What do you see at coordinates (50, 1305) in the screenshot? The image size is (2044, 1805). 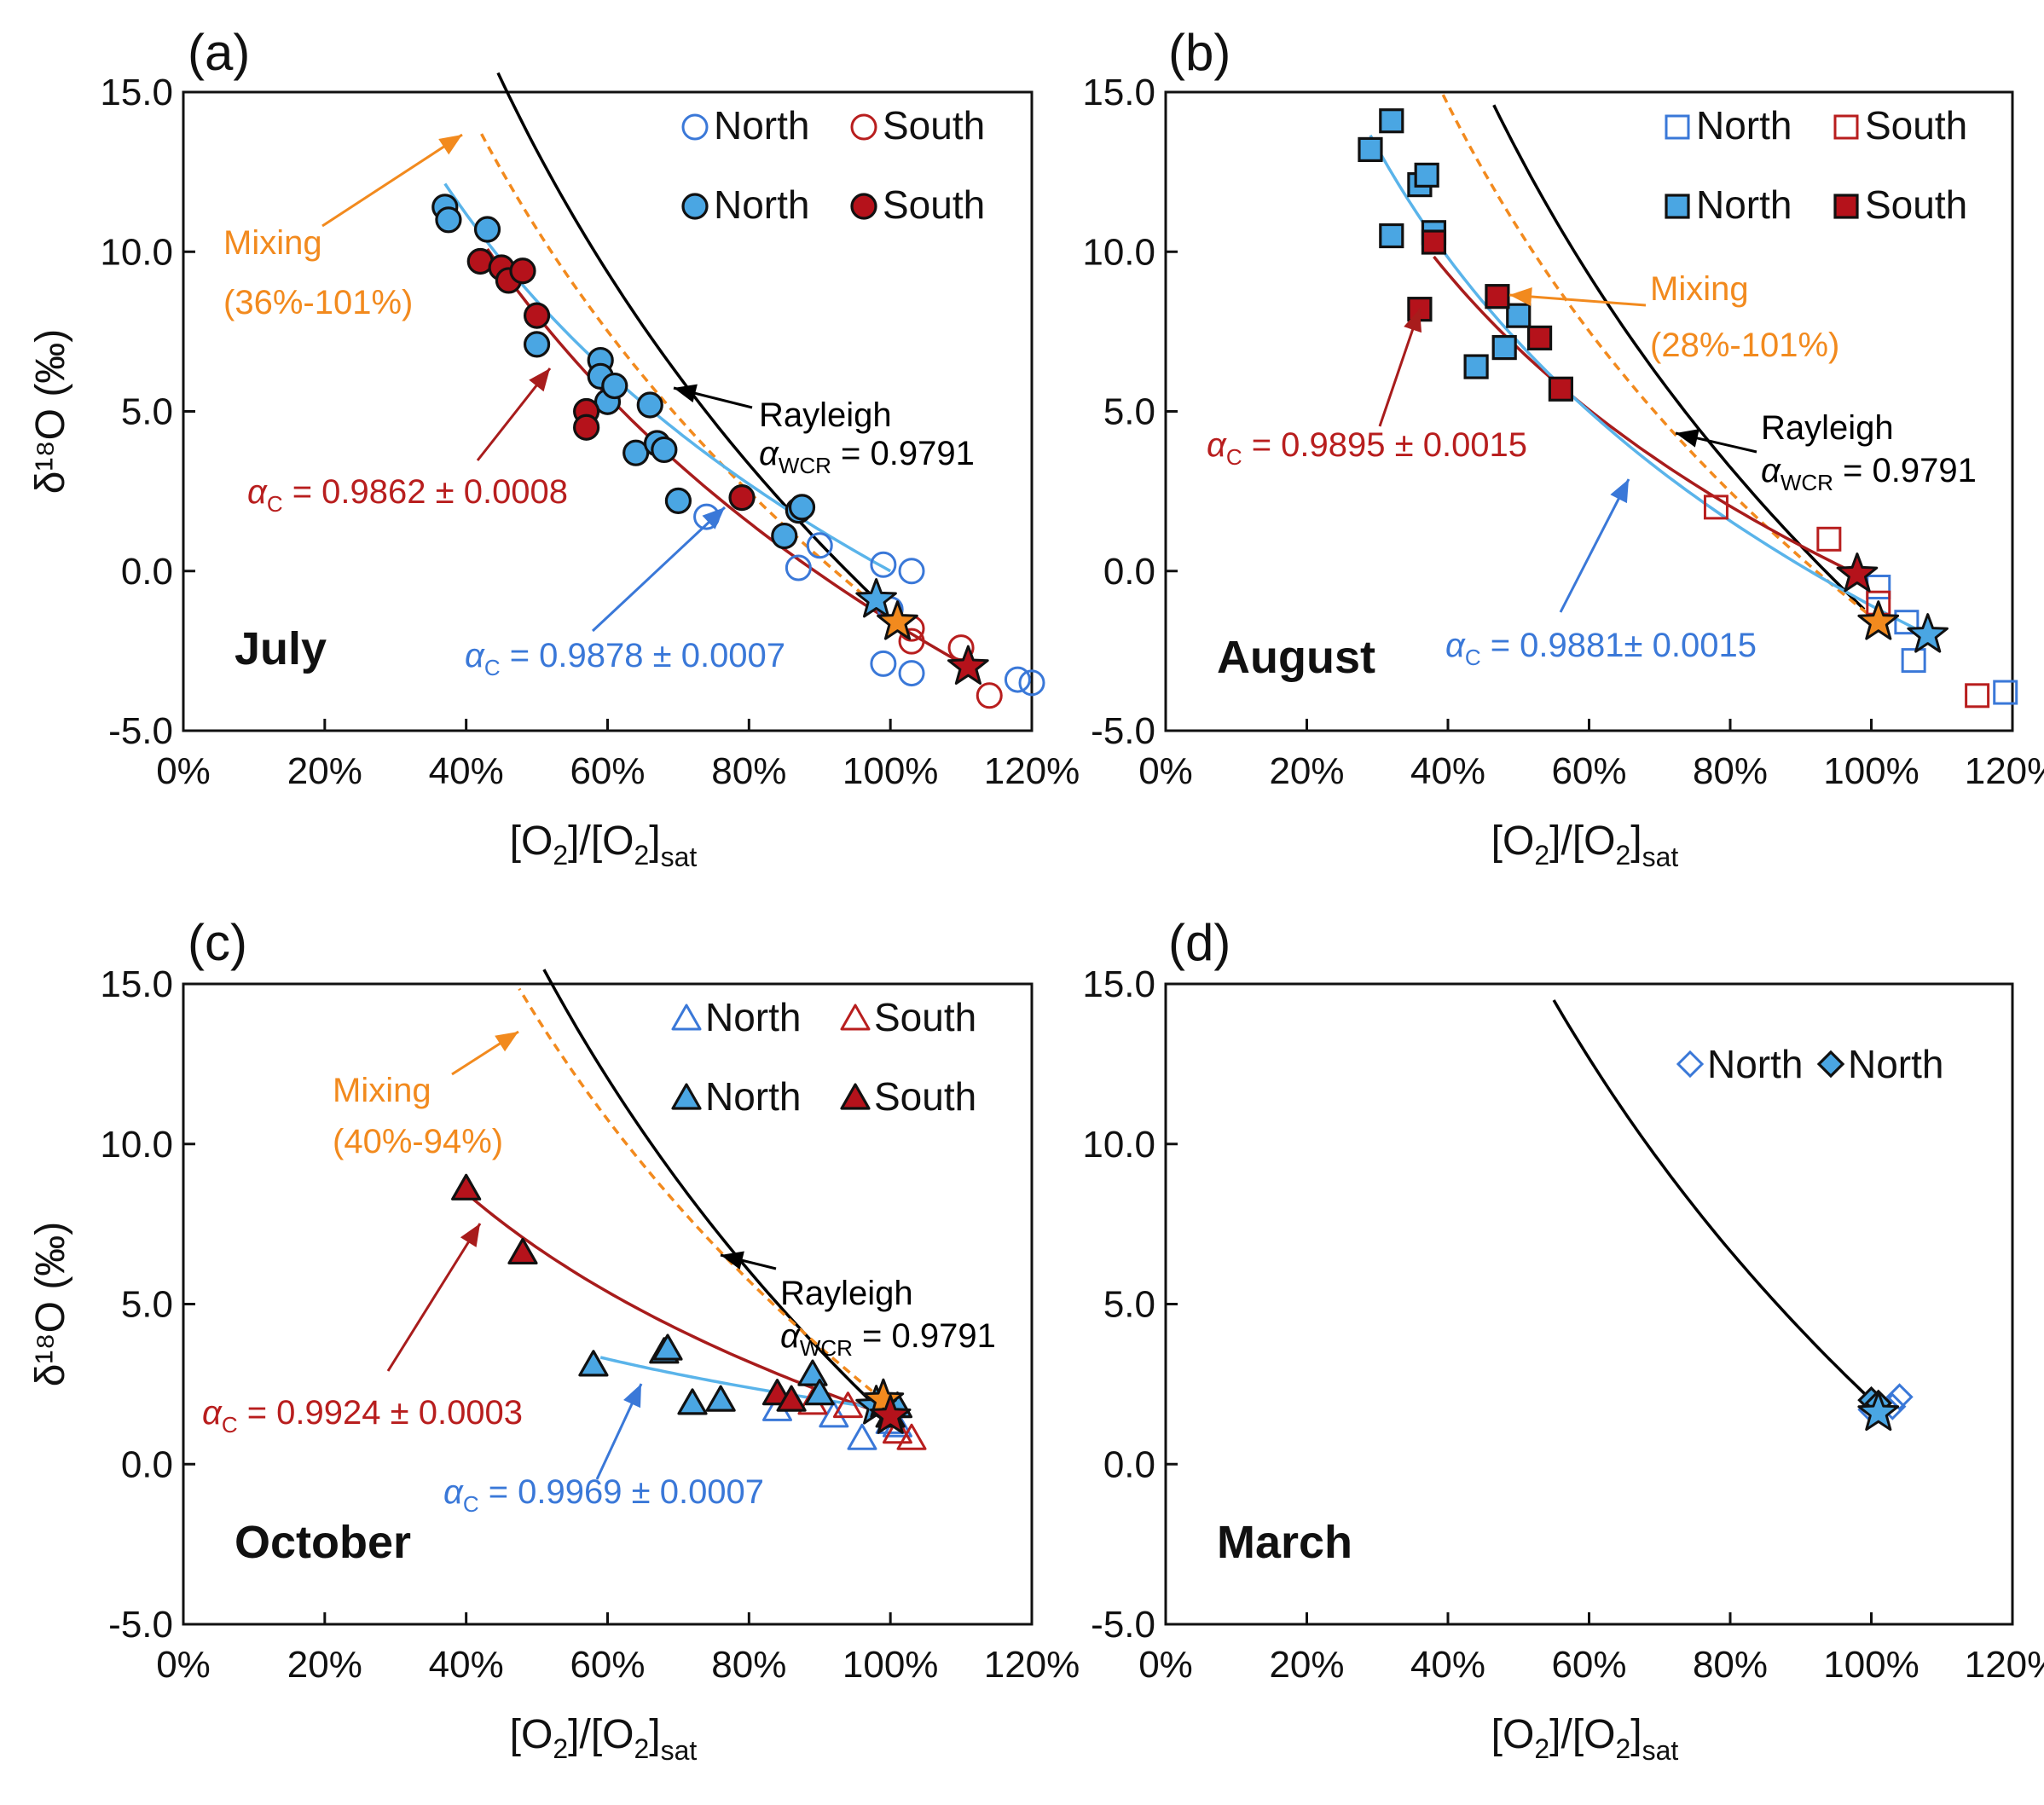 I see `y-axis-title: δ¹⁸O (‰)` at bounding box center [50, 1305].